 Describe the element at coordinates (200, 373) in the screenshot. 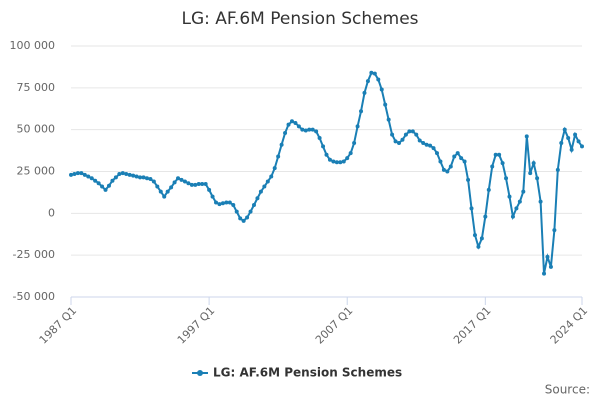

I see `legend-marker` at that location.